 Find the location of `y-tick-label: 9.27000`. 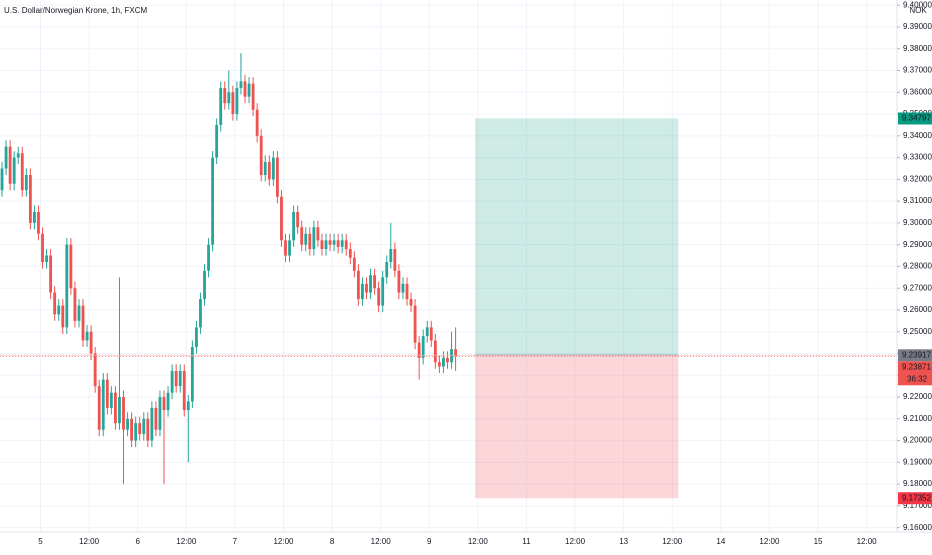

y-tick-label: 9.27000 is located at coordinates (917, 287).